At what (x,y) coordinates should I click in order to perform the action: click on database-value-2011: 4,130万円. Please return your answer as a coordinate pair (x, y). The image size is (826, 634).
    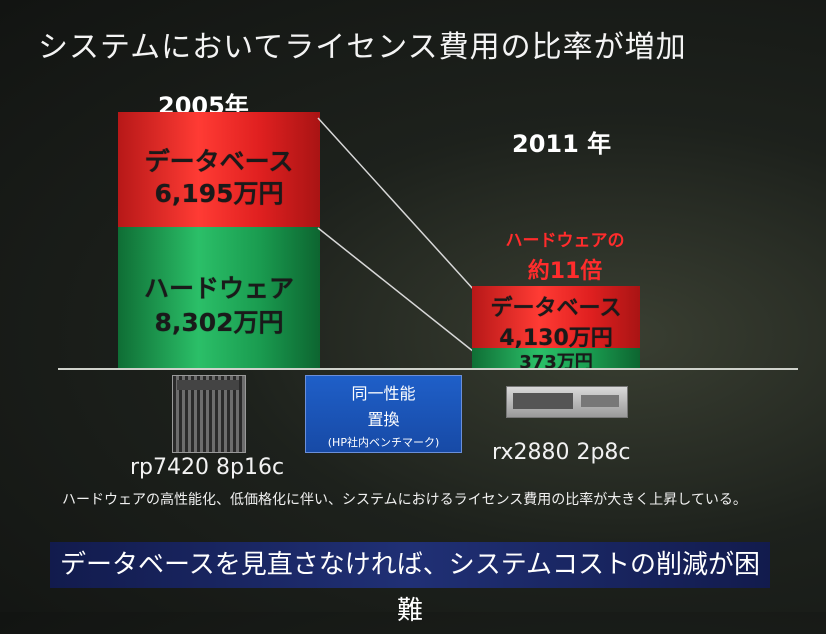
    Looking at the image, I should click on (556, 338).